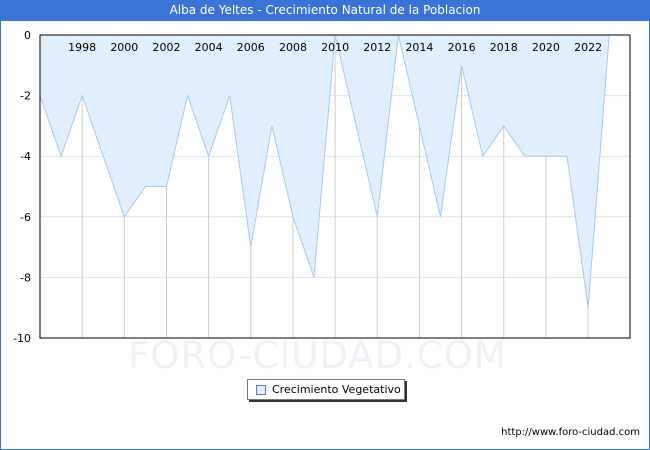  I want to click on x-tick-label: 2000, so click(124, 47).